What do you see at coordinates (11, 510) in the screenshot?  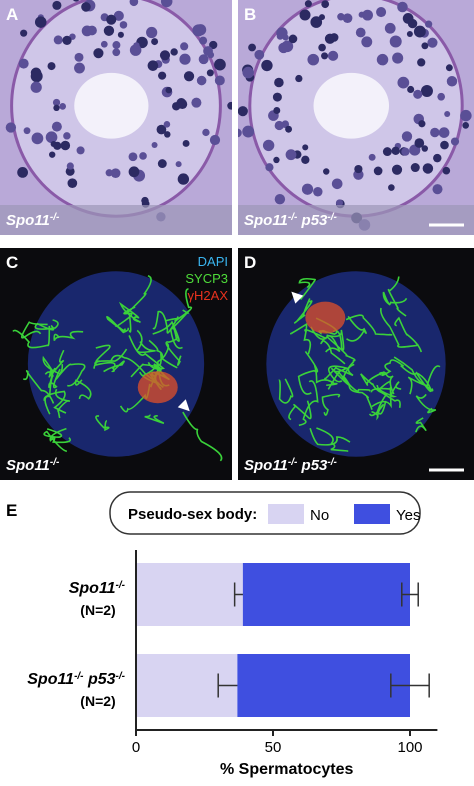 I see `panel-label: E` at bounding box center [11, 510].